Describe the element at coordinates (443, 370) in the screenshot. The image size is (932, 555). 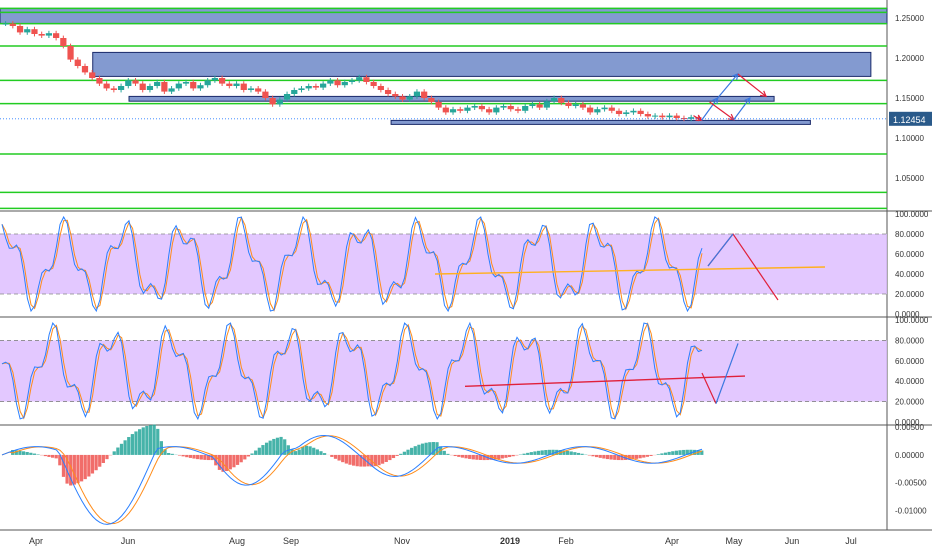
I see `oscillator-band` at that location.